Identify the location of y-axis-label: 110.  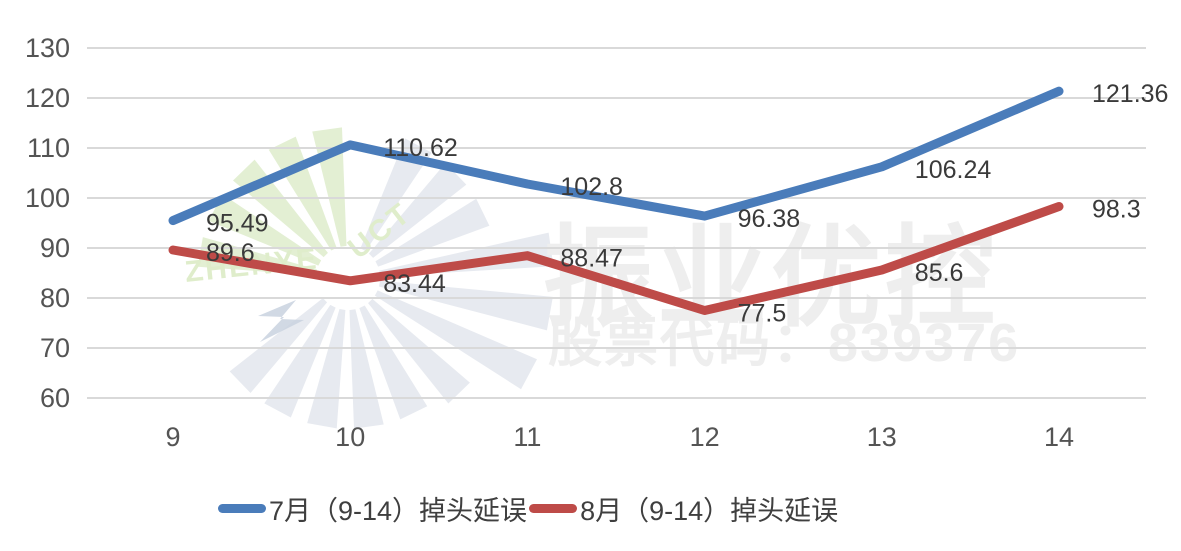
(48, 148).